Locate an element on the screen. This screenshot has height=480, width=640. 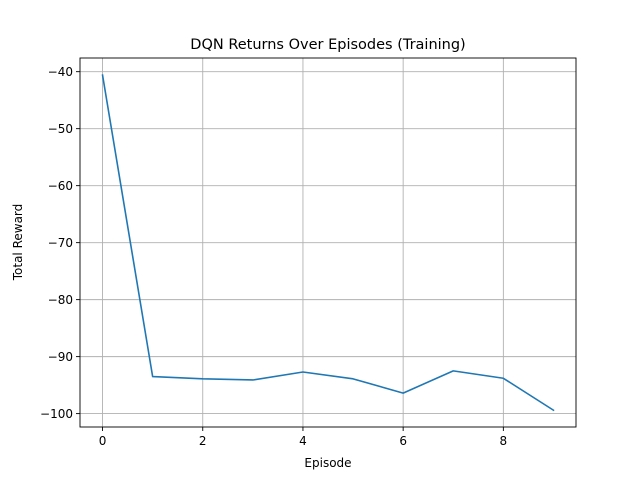
y-tick-label: −60 is located at coordinates (60, 186).